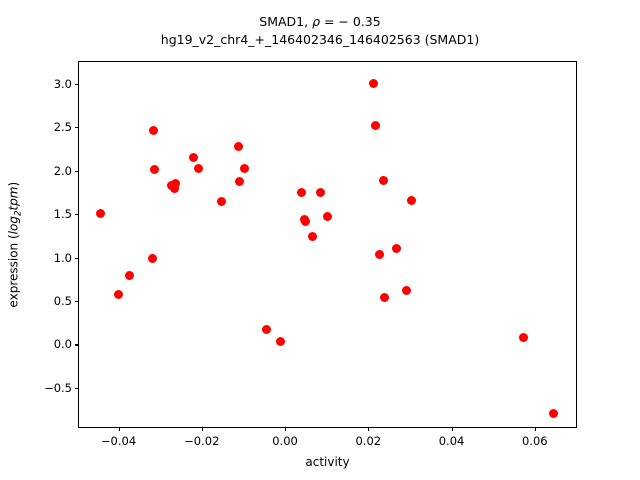 Image resolution: width=640 pixels, height=480 pixels. What do you see at coordinates (62, 83) in the screenshot?
I see `y-axis-tick-label: 3.0` at bounding box center [62, 83].